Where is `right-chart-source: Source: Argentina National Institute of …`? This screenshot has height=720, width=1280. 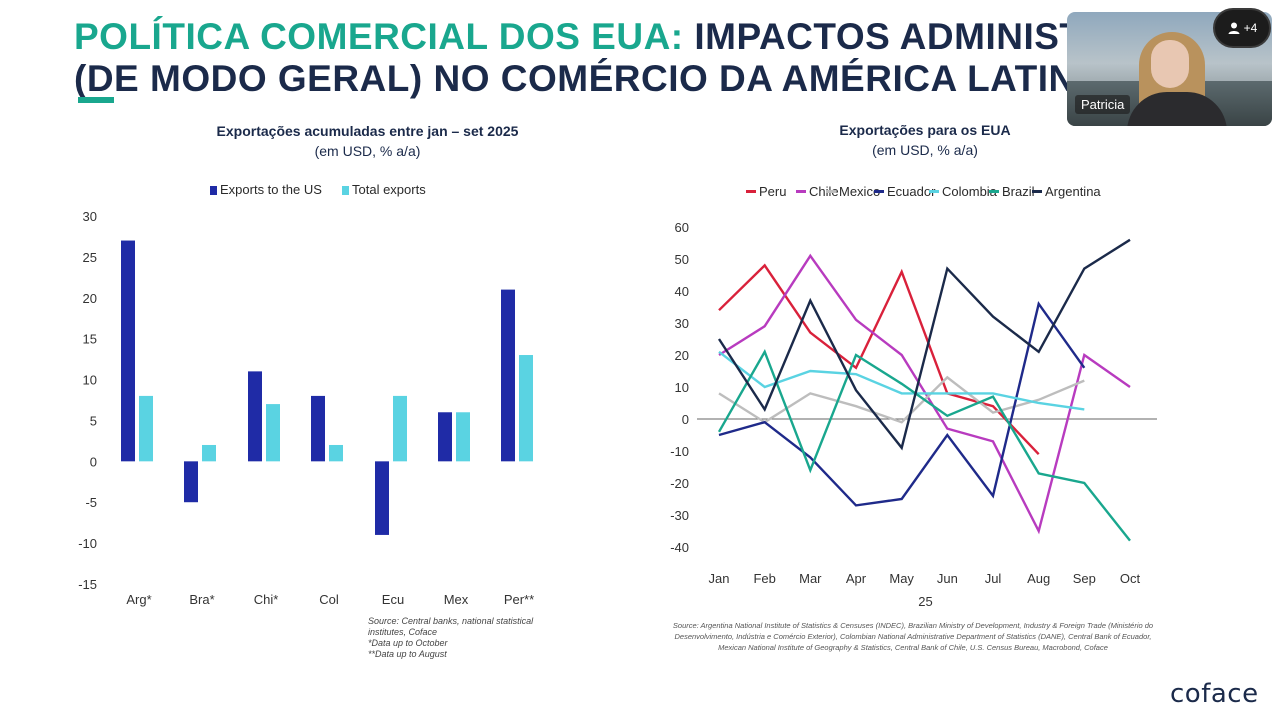 right-chart-source: Source: Argentina National Institute of … is located at coordinates (913, 636).